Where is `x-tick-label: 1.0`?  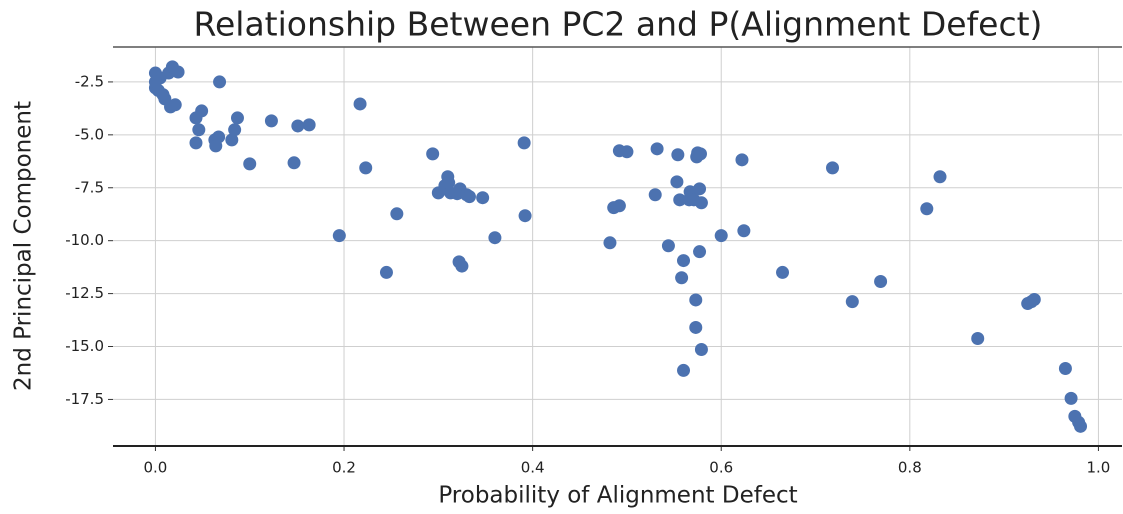
x-tick-label: 1.0 is located at coordinates (1098, 468).